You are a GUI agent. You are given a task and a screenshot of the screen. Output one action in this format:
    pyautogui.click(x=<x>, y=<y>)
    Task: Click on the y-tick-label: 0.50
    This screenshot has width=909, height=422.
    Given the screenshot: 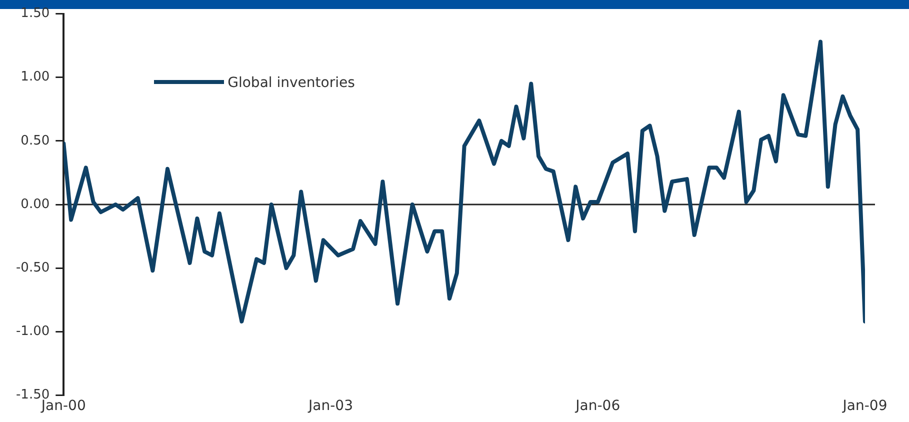 What is the action you would take?
    pyautogui.click(x=35, y=140)
    